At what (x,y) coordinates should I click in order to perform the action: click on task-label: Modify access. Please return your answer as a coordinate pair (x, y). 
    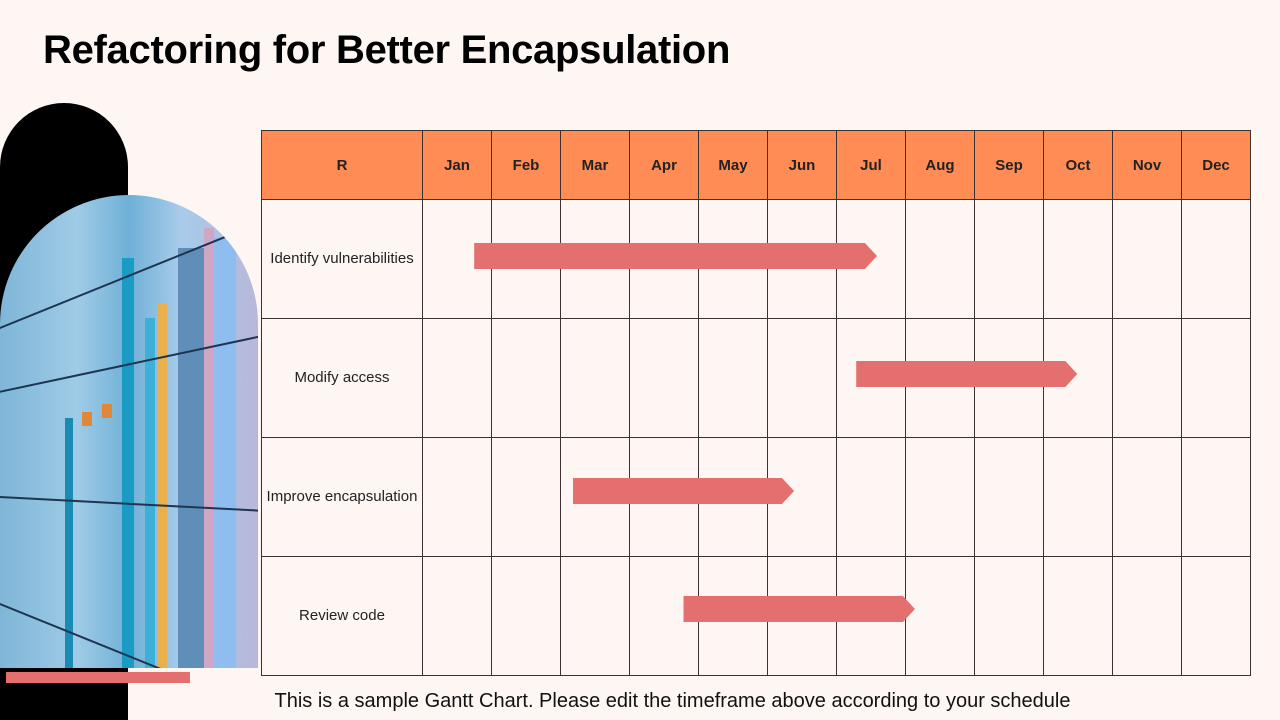
    Looking at the image, I should click on (342, 378).